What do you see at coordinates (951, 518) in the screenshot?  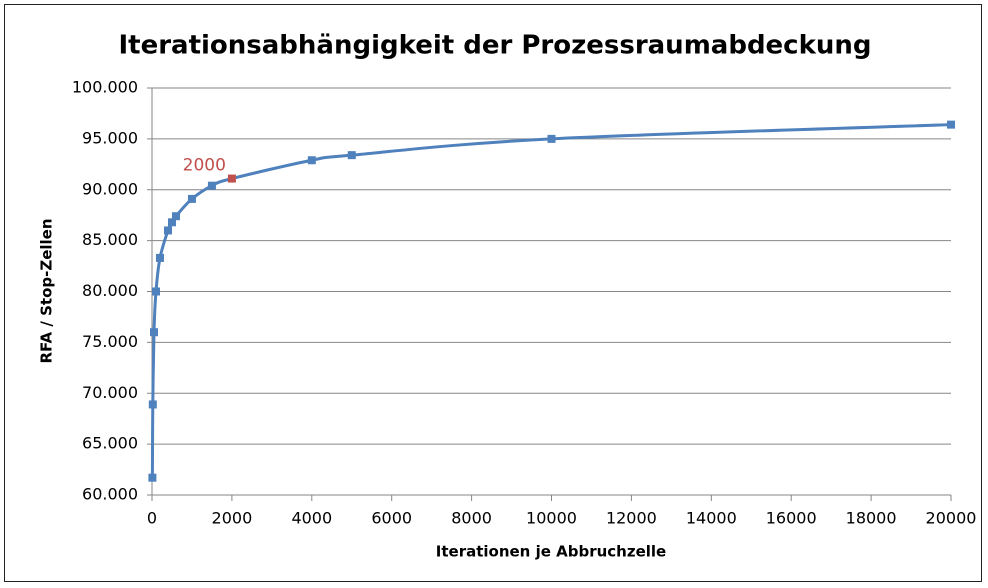 I see `x-tick-label: 20000` at bounding box center [951, 518].